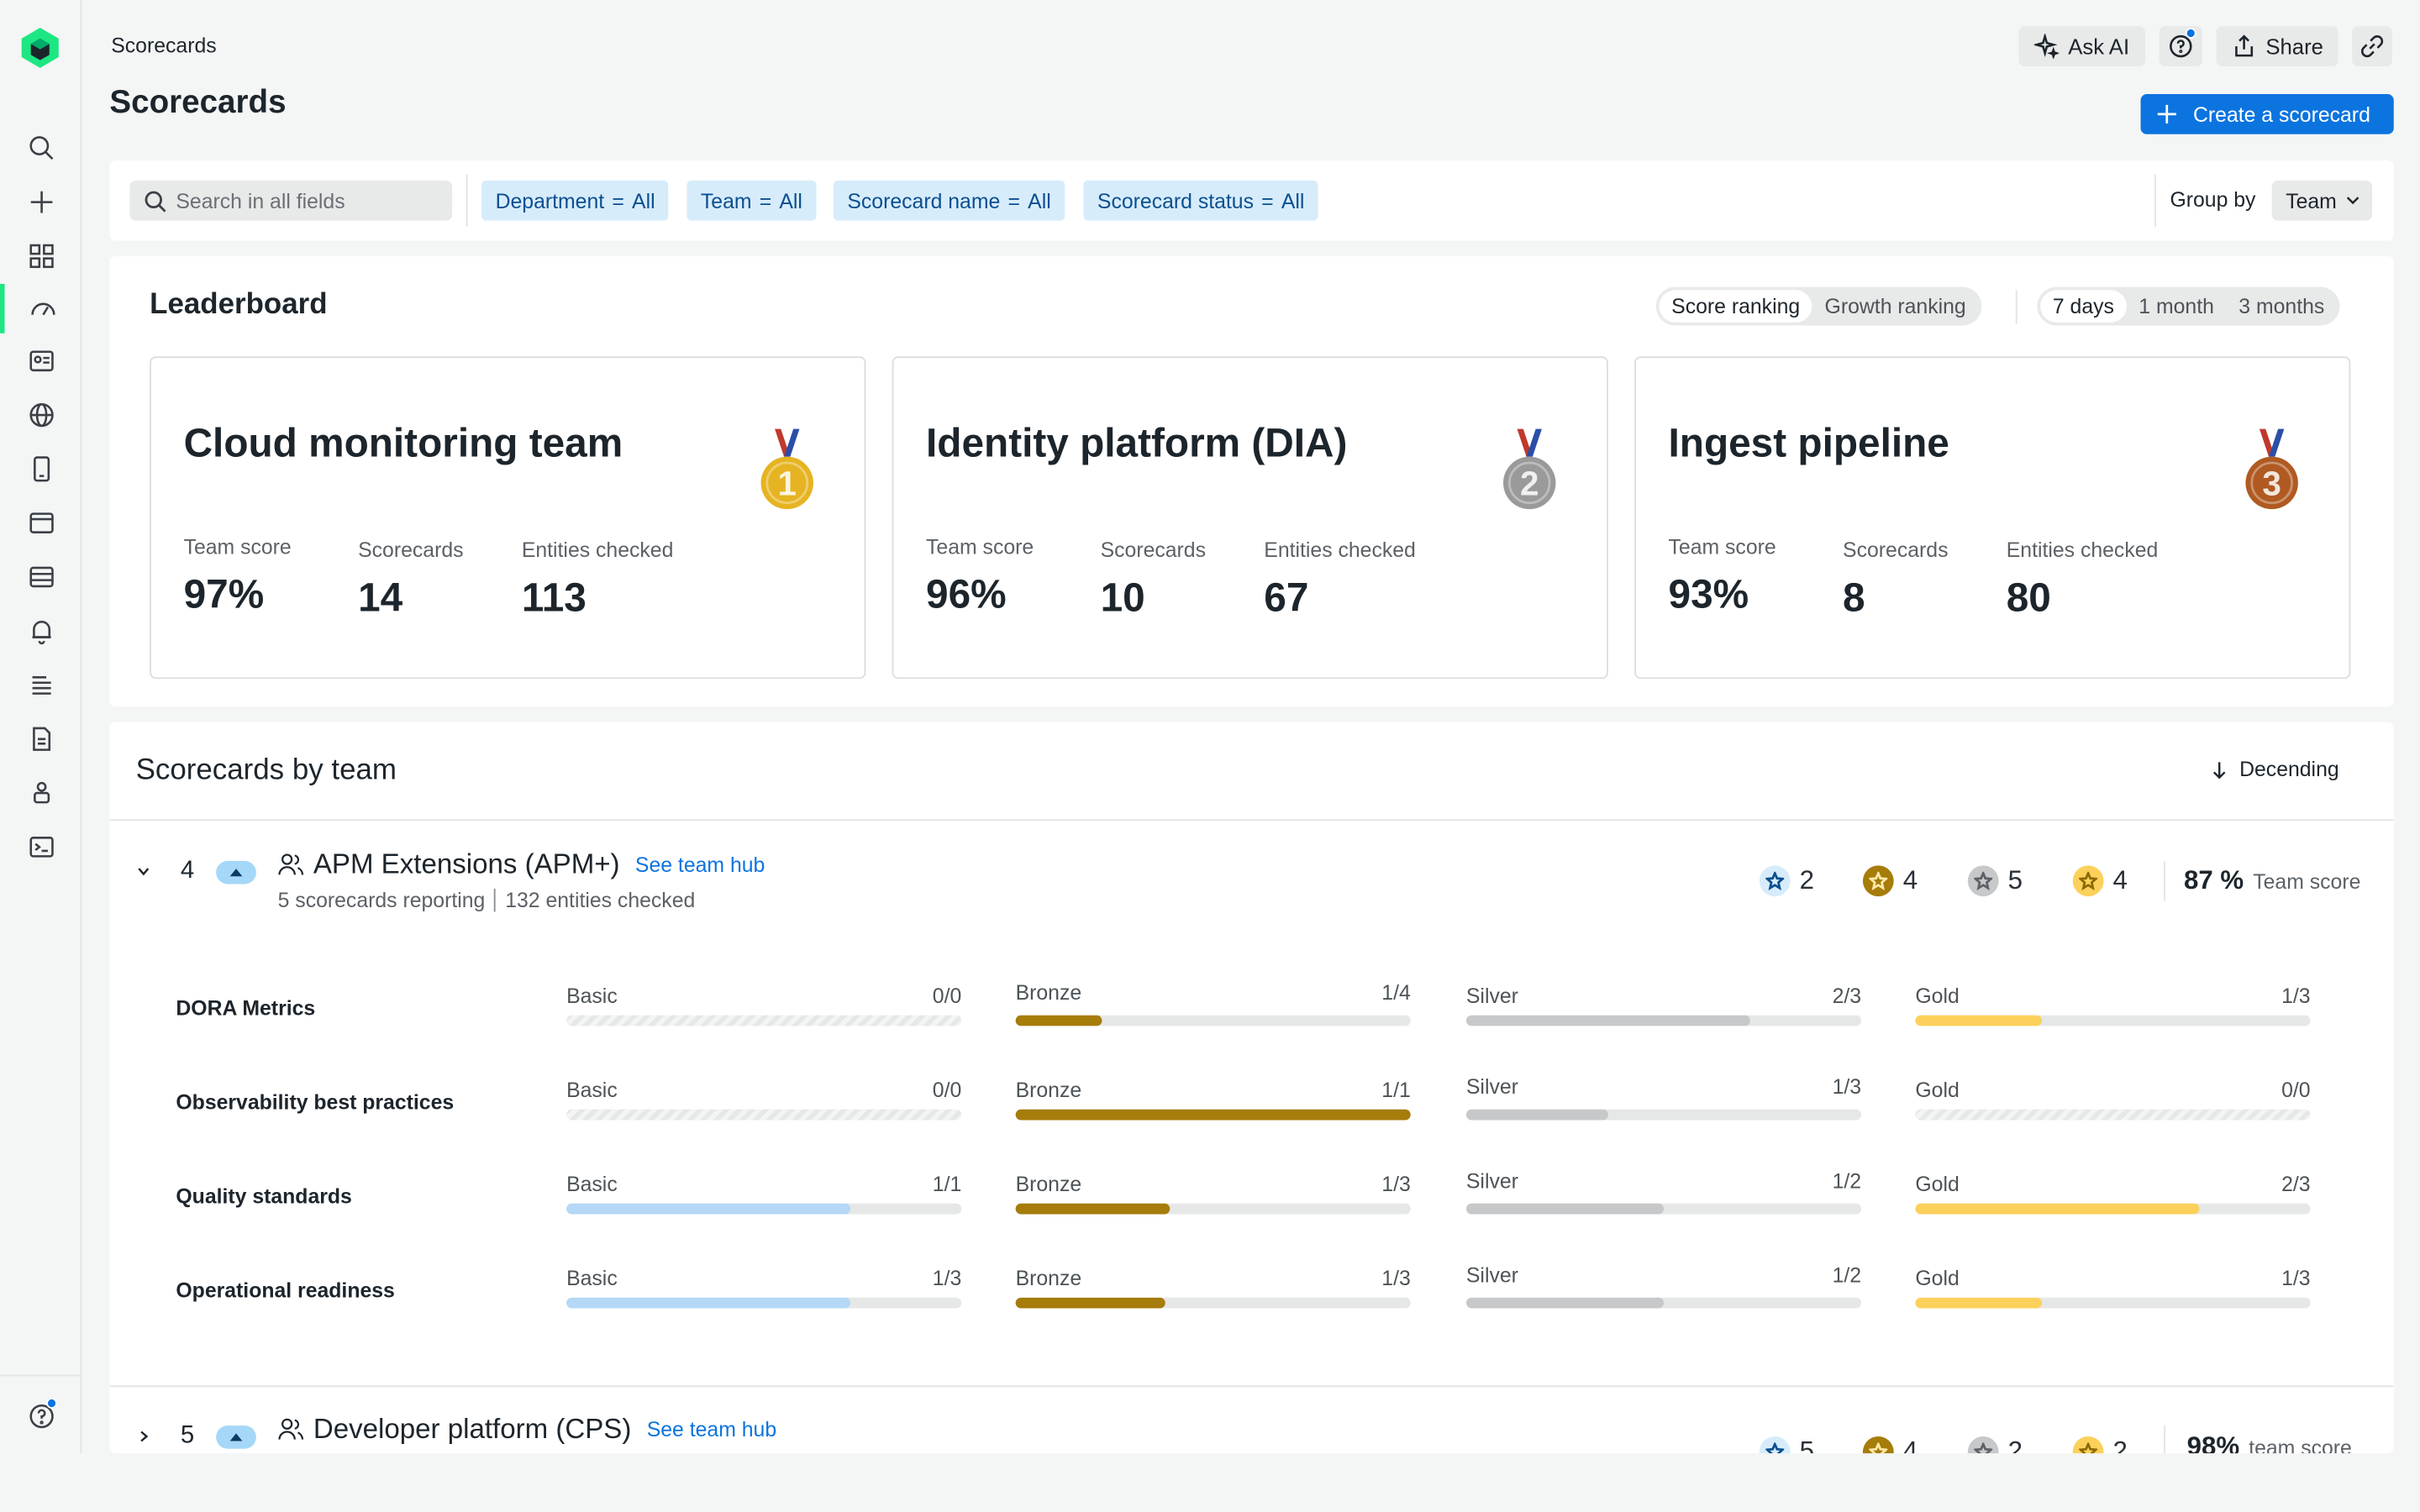  I want to click on groupby-divider, so click(2155, 200).